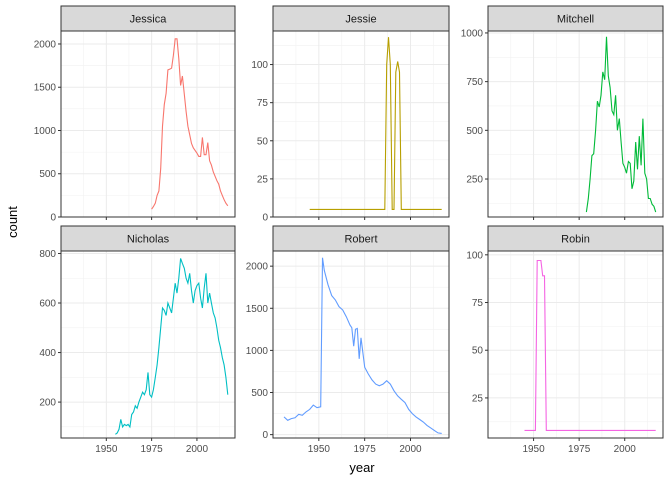 This screenshot has height=485, width=672. I want to click on facet-strip-label: Jessie, so click(360, 20).